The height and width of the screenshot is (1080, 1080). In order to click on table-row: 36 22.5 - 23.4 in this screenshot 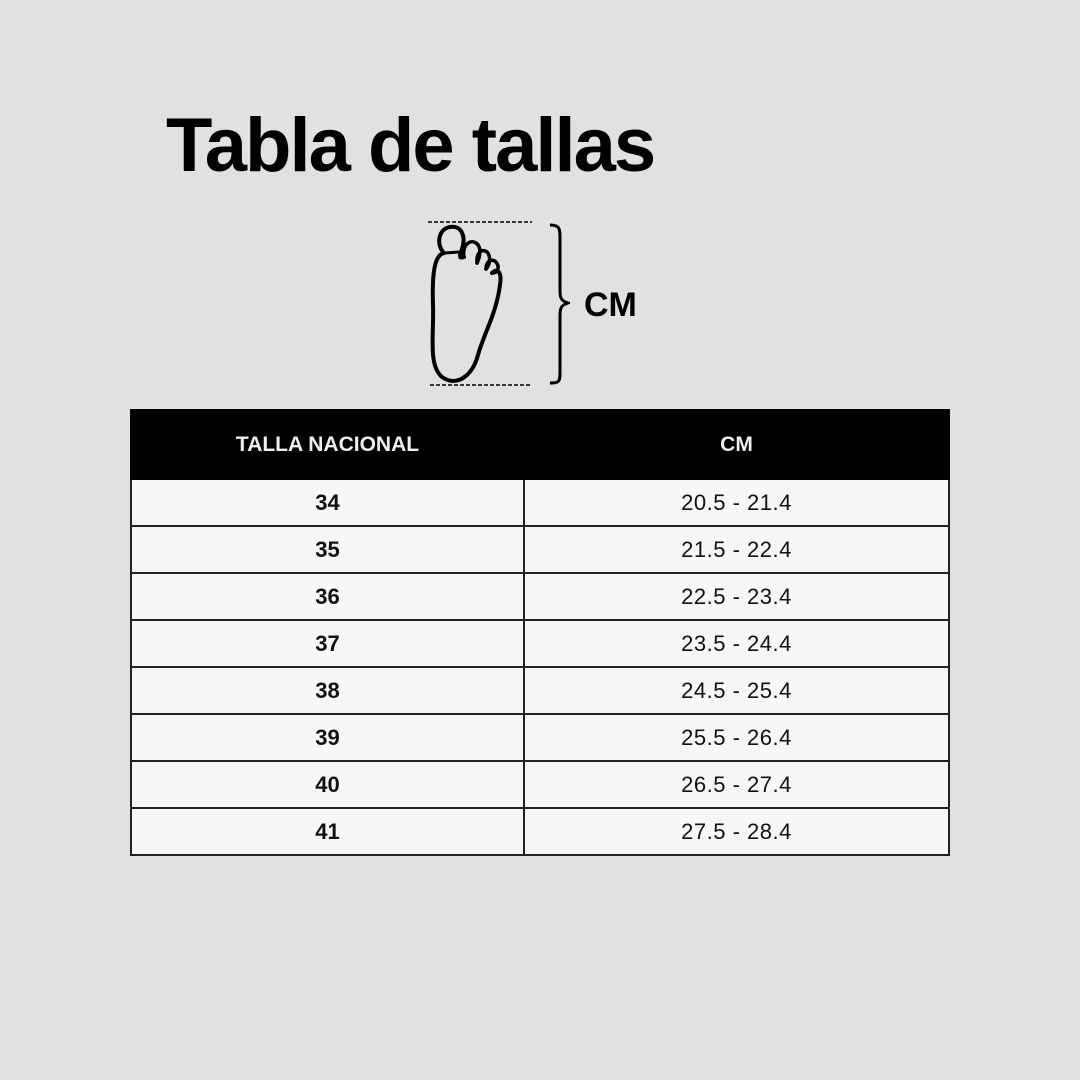, I will do `click(540, 596)`.